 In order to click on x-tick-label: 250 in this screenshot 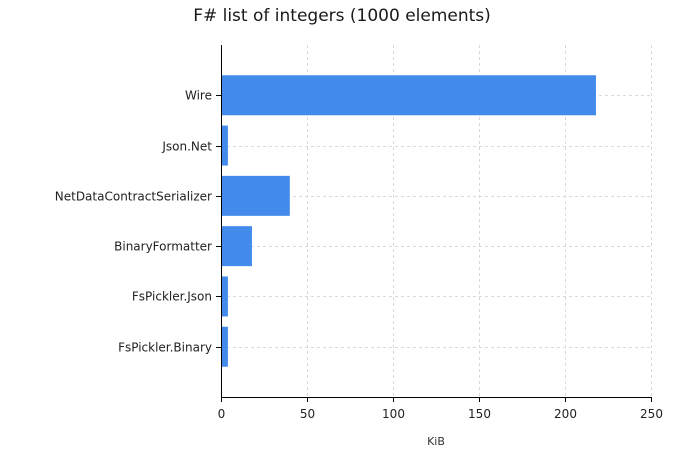, I will do `click(651, 414)`.